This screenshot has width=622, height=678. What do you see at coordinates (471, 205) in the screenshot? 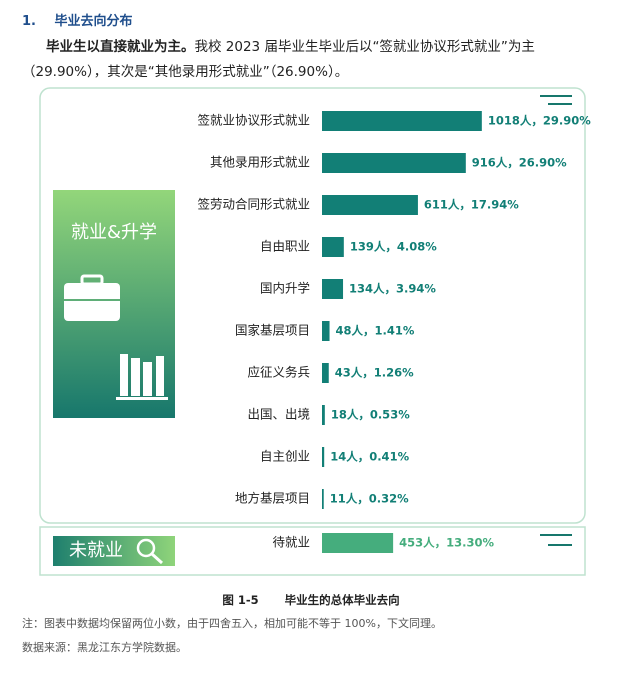
I see `value-label: 611人，17.94%` at bounding box center [471, 205].